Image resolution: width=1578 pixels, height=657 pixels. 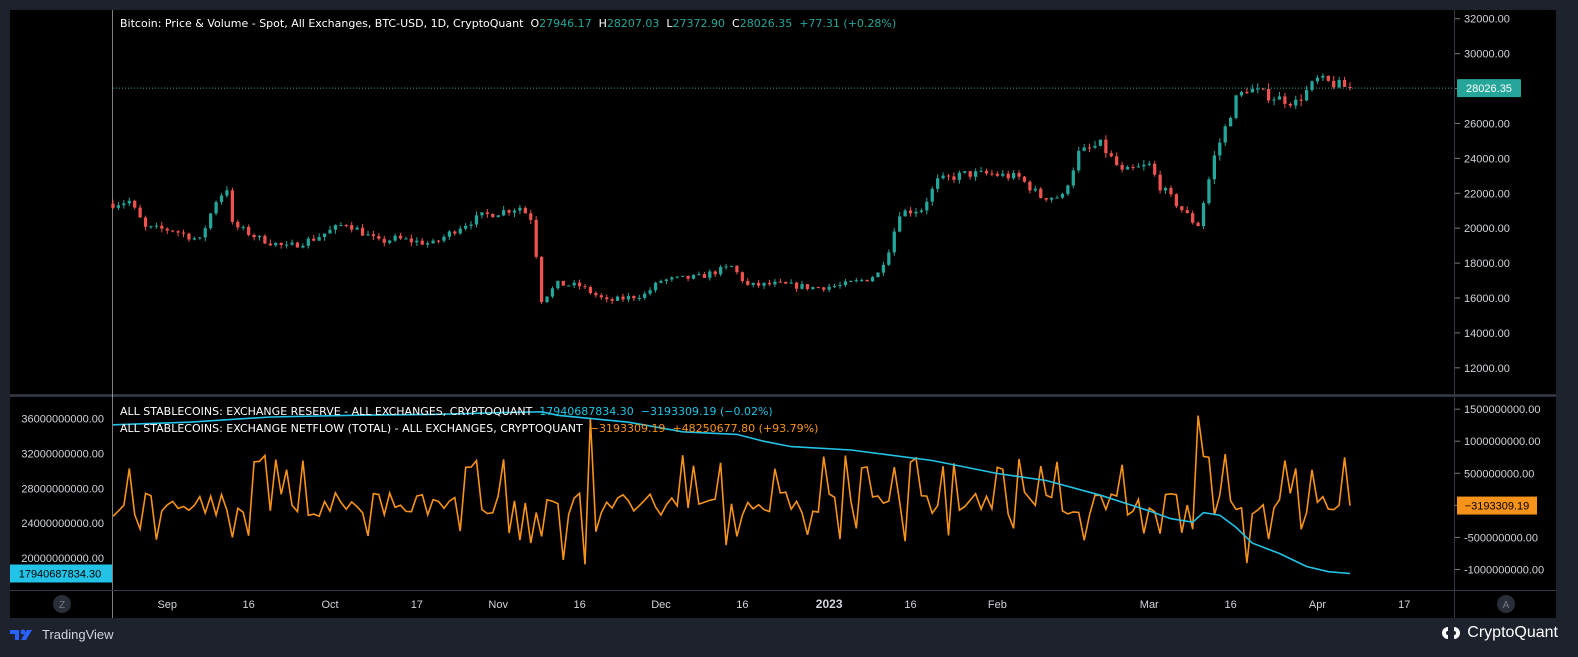 I want to click on cryptoquant-branding: CryptoQuant, so click(x=1499, y=633).